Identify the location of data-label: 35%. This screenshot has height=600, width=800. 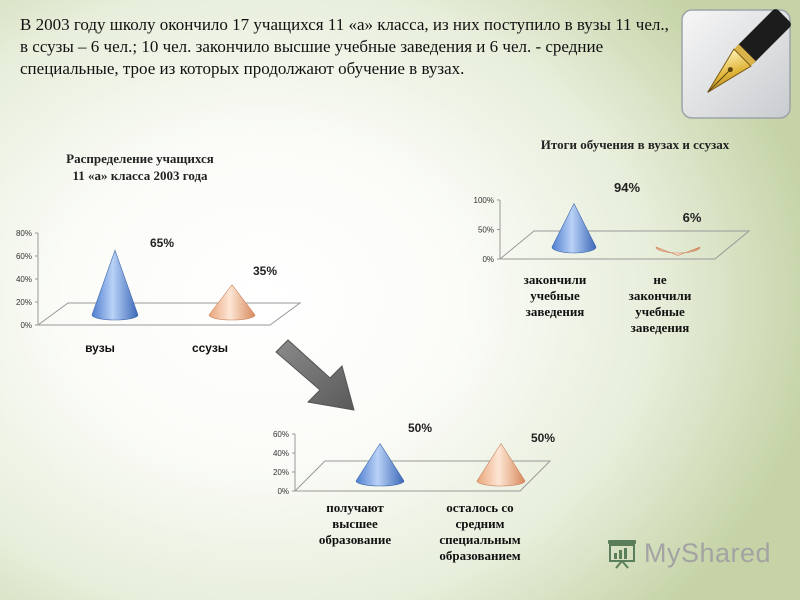
(265, 271).